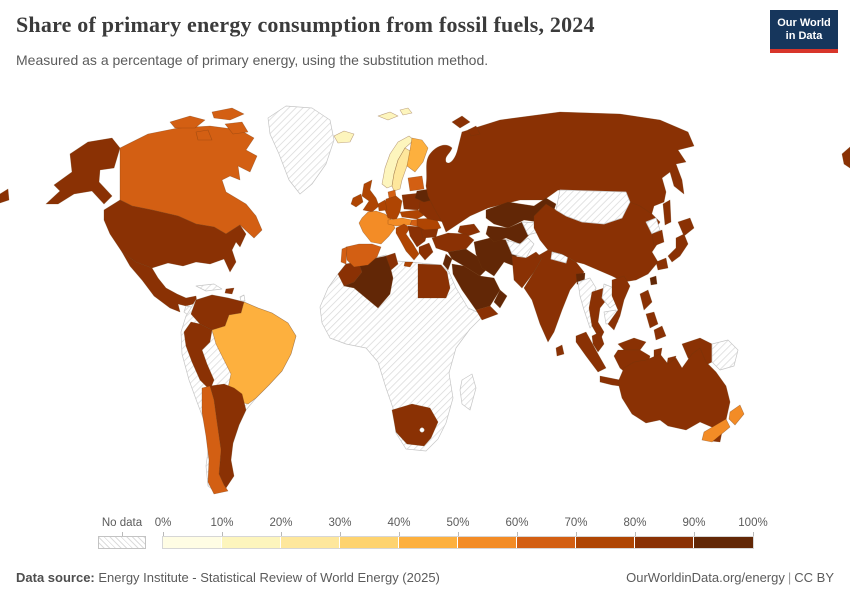 Image resolution: width=850 pixels, height=600 pixels. I want to click on no-data-swatch, so click(122, 542).